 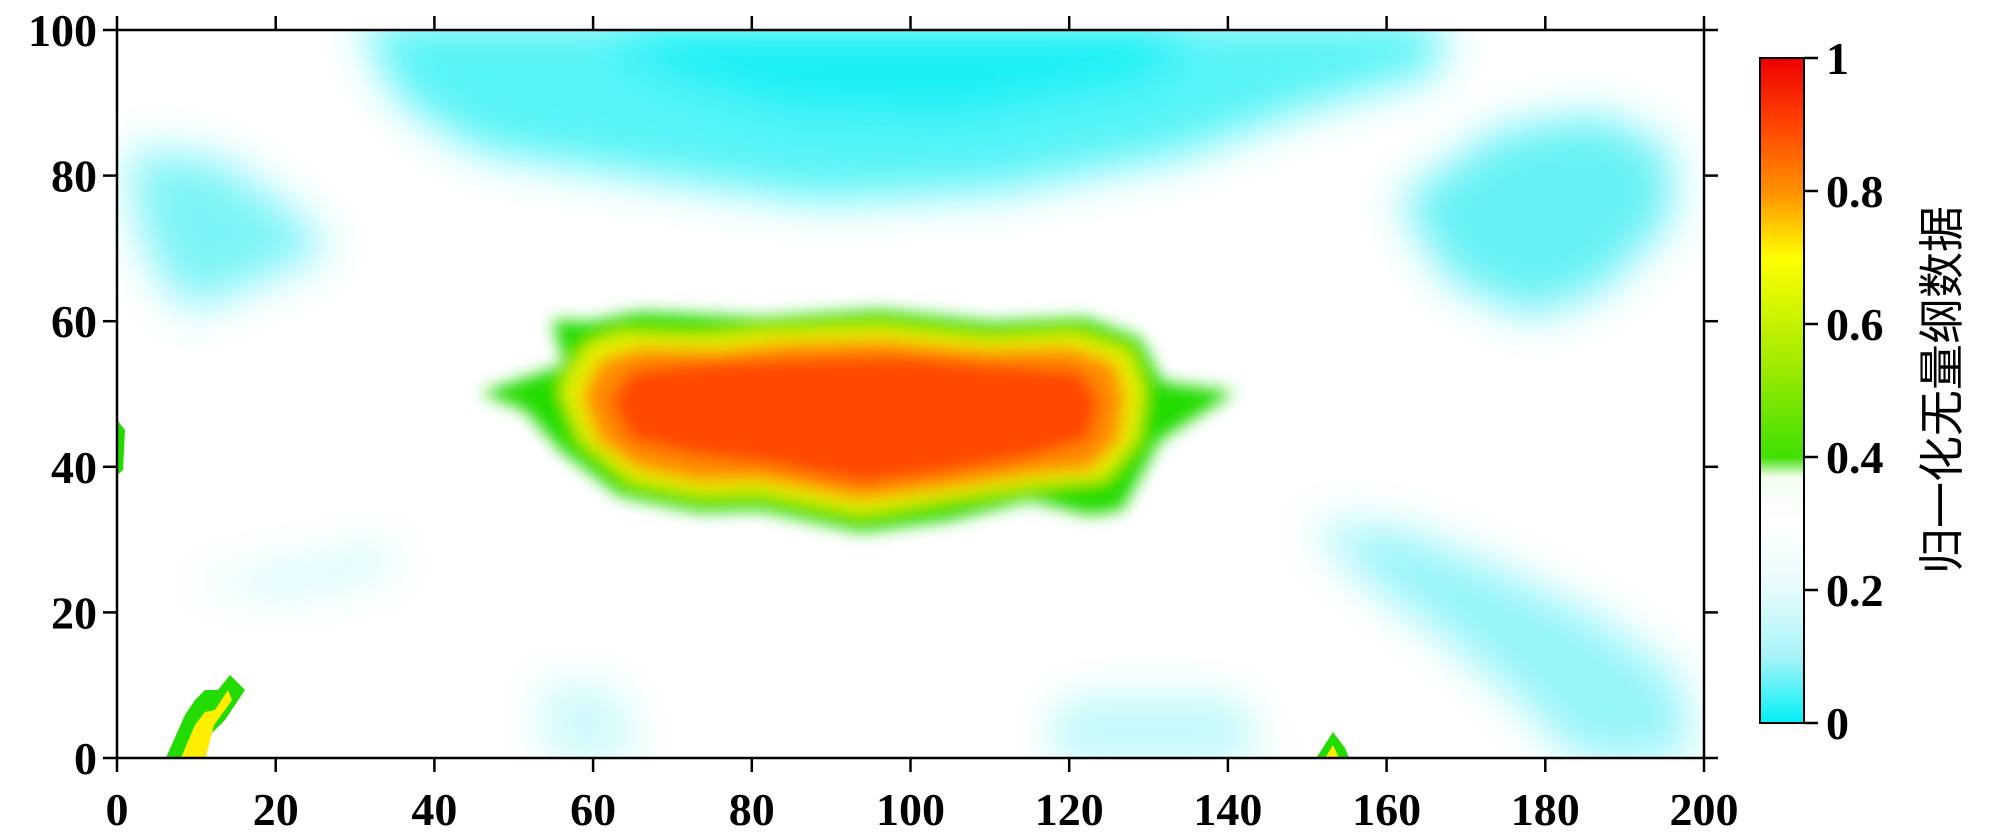 I want to click on colorbar-tick-label: 1, so click(x=1837, y=58).